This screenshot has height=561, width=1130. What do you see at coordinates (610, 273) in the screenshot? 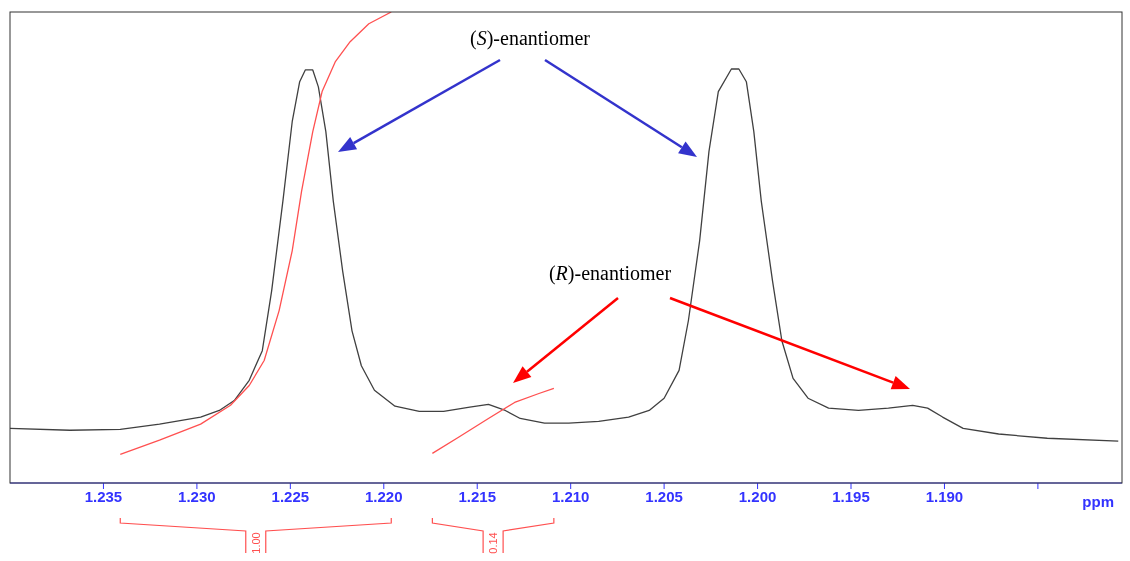
I see `annotation: (R)-enantiomer` at bounding box center [610, 273].